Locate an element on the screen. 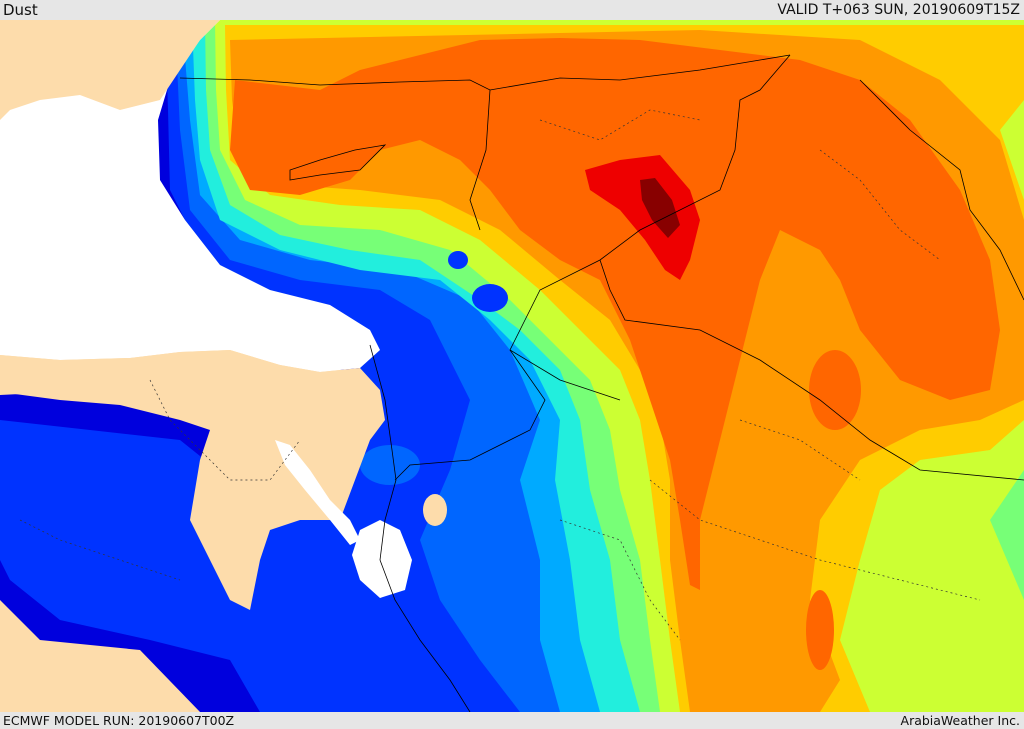 This screenshot has width=1024, height=729. red-sea is located at coordinates (382, 559).